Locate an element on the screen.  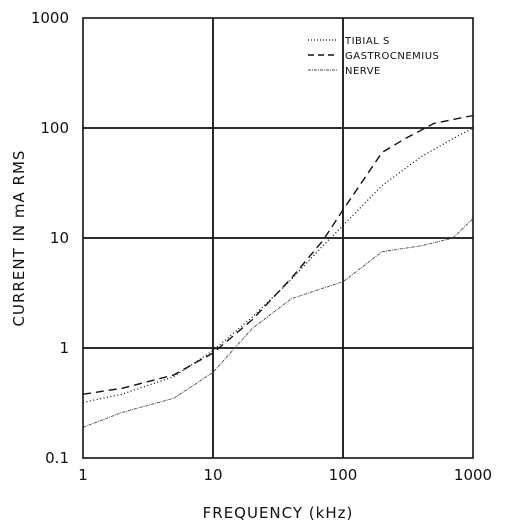
legend-label-tibial: TIBIAL S is located at coordinates (367, 41).